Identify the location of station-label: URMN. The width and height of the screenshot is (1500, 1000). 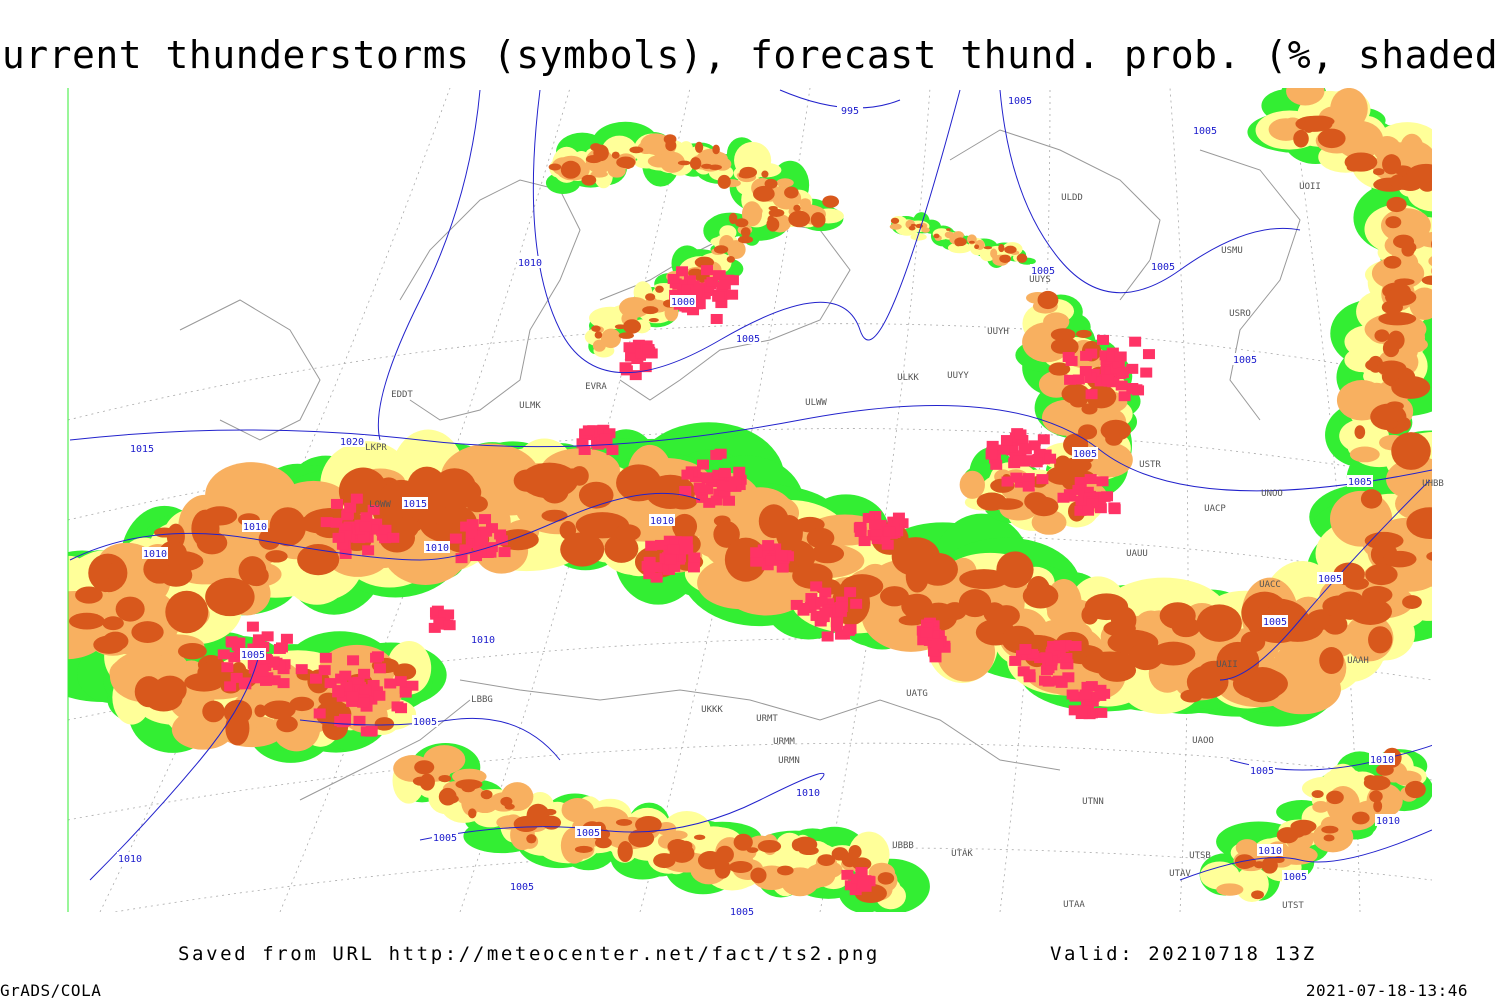
(789, 761).